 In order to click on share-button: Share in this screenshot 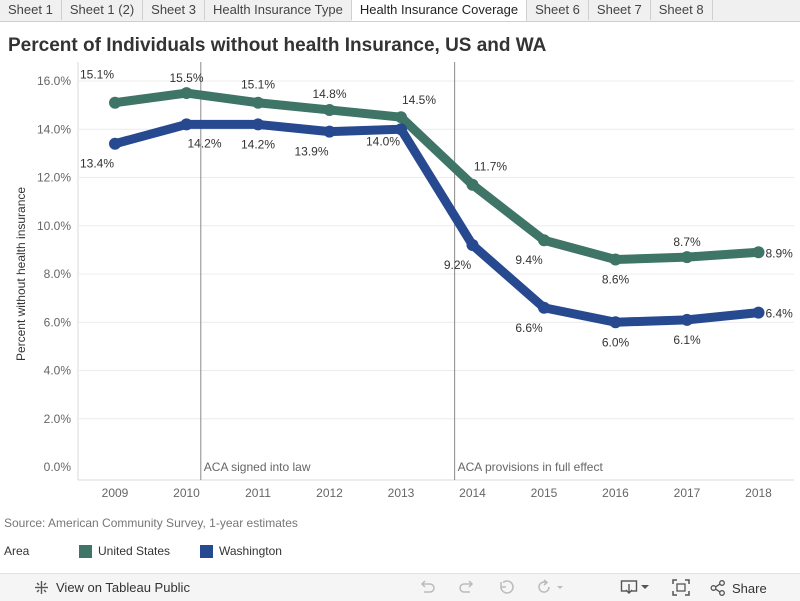, I will do `click(738, 588)`.